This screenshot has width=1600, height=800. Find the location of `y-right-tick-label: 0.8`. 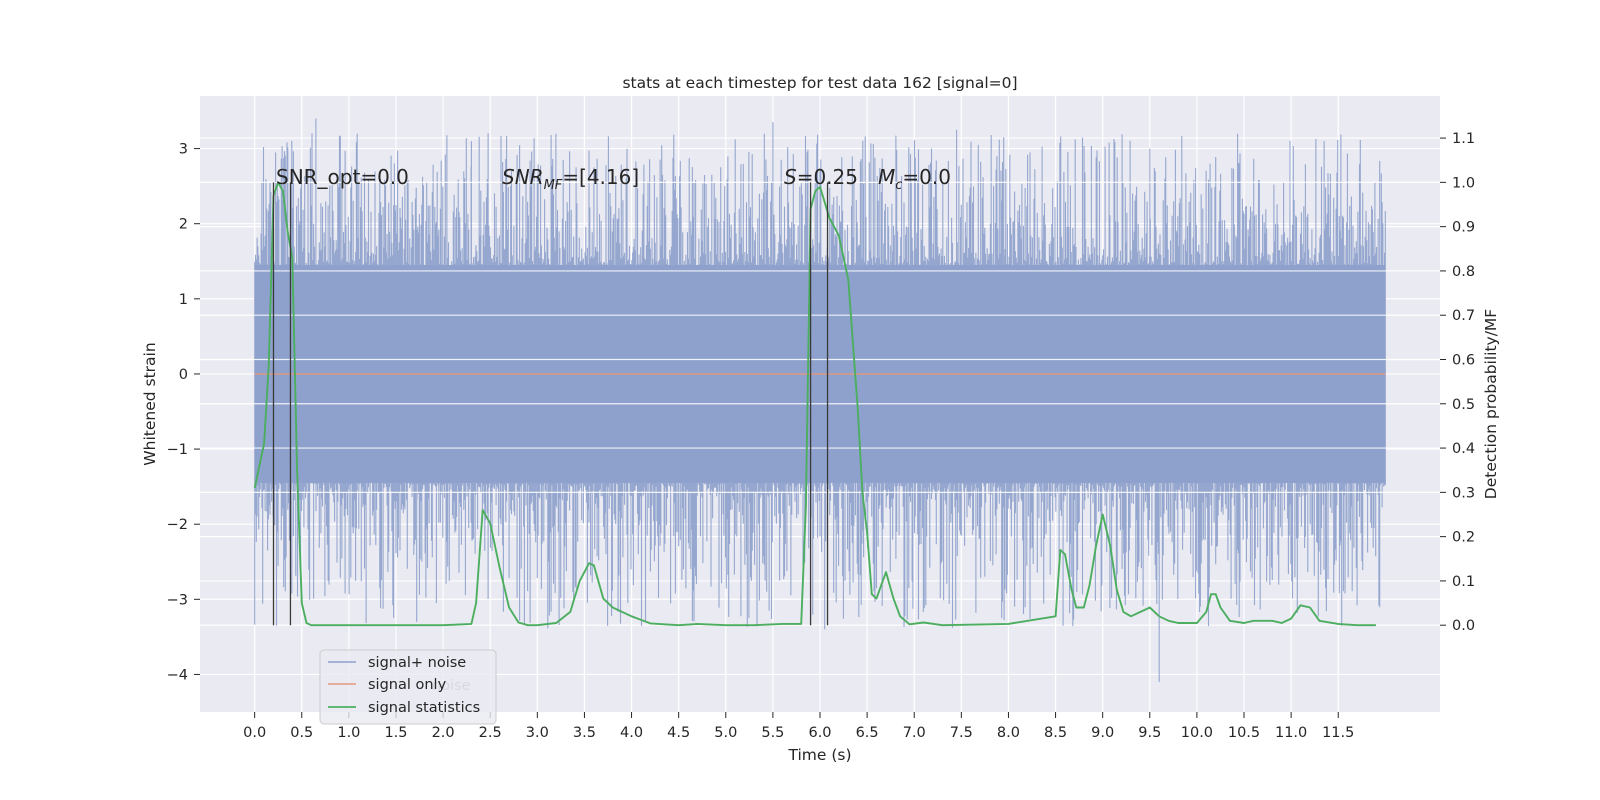

y-right-tick-label: 0.8 is located at coordinates (1463, 272).